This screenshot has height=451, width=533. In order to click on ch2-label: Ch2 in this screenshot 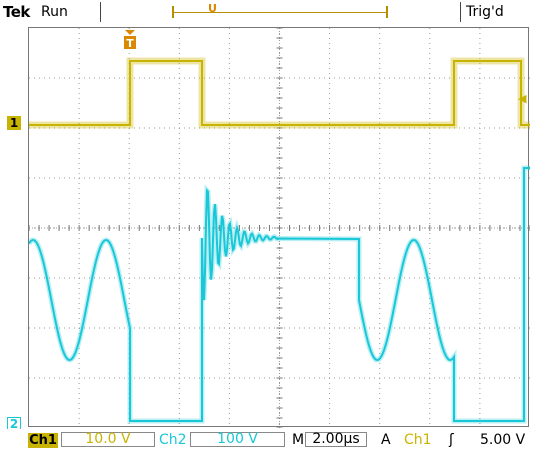, I will do `click(173, 440)`.